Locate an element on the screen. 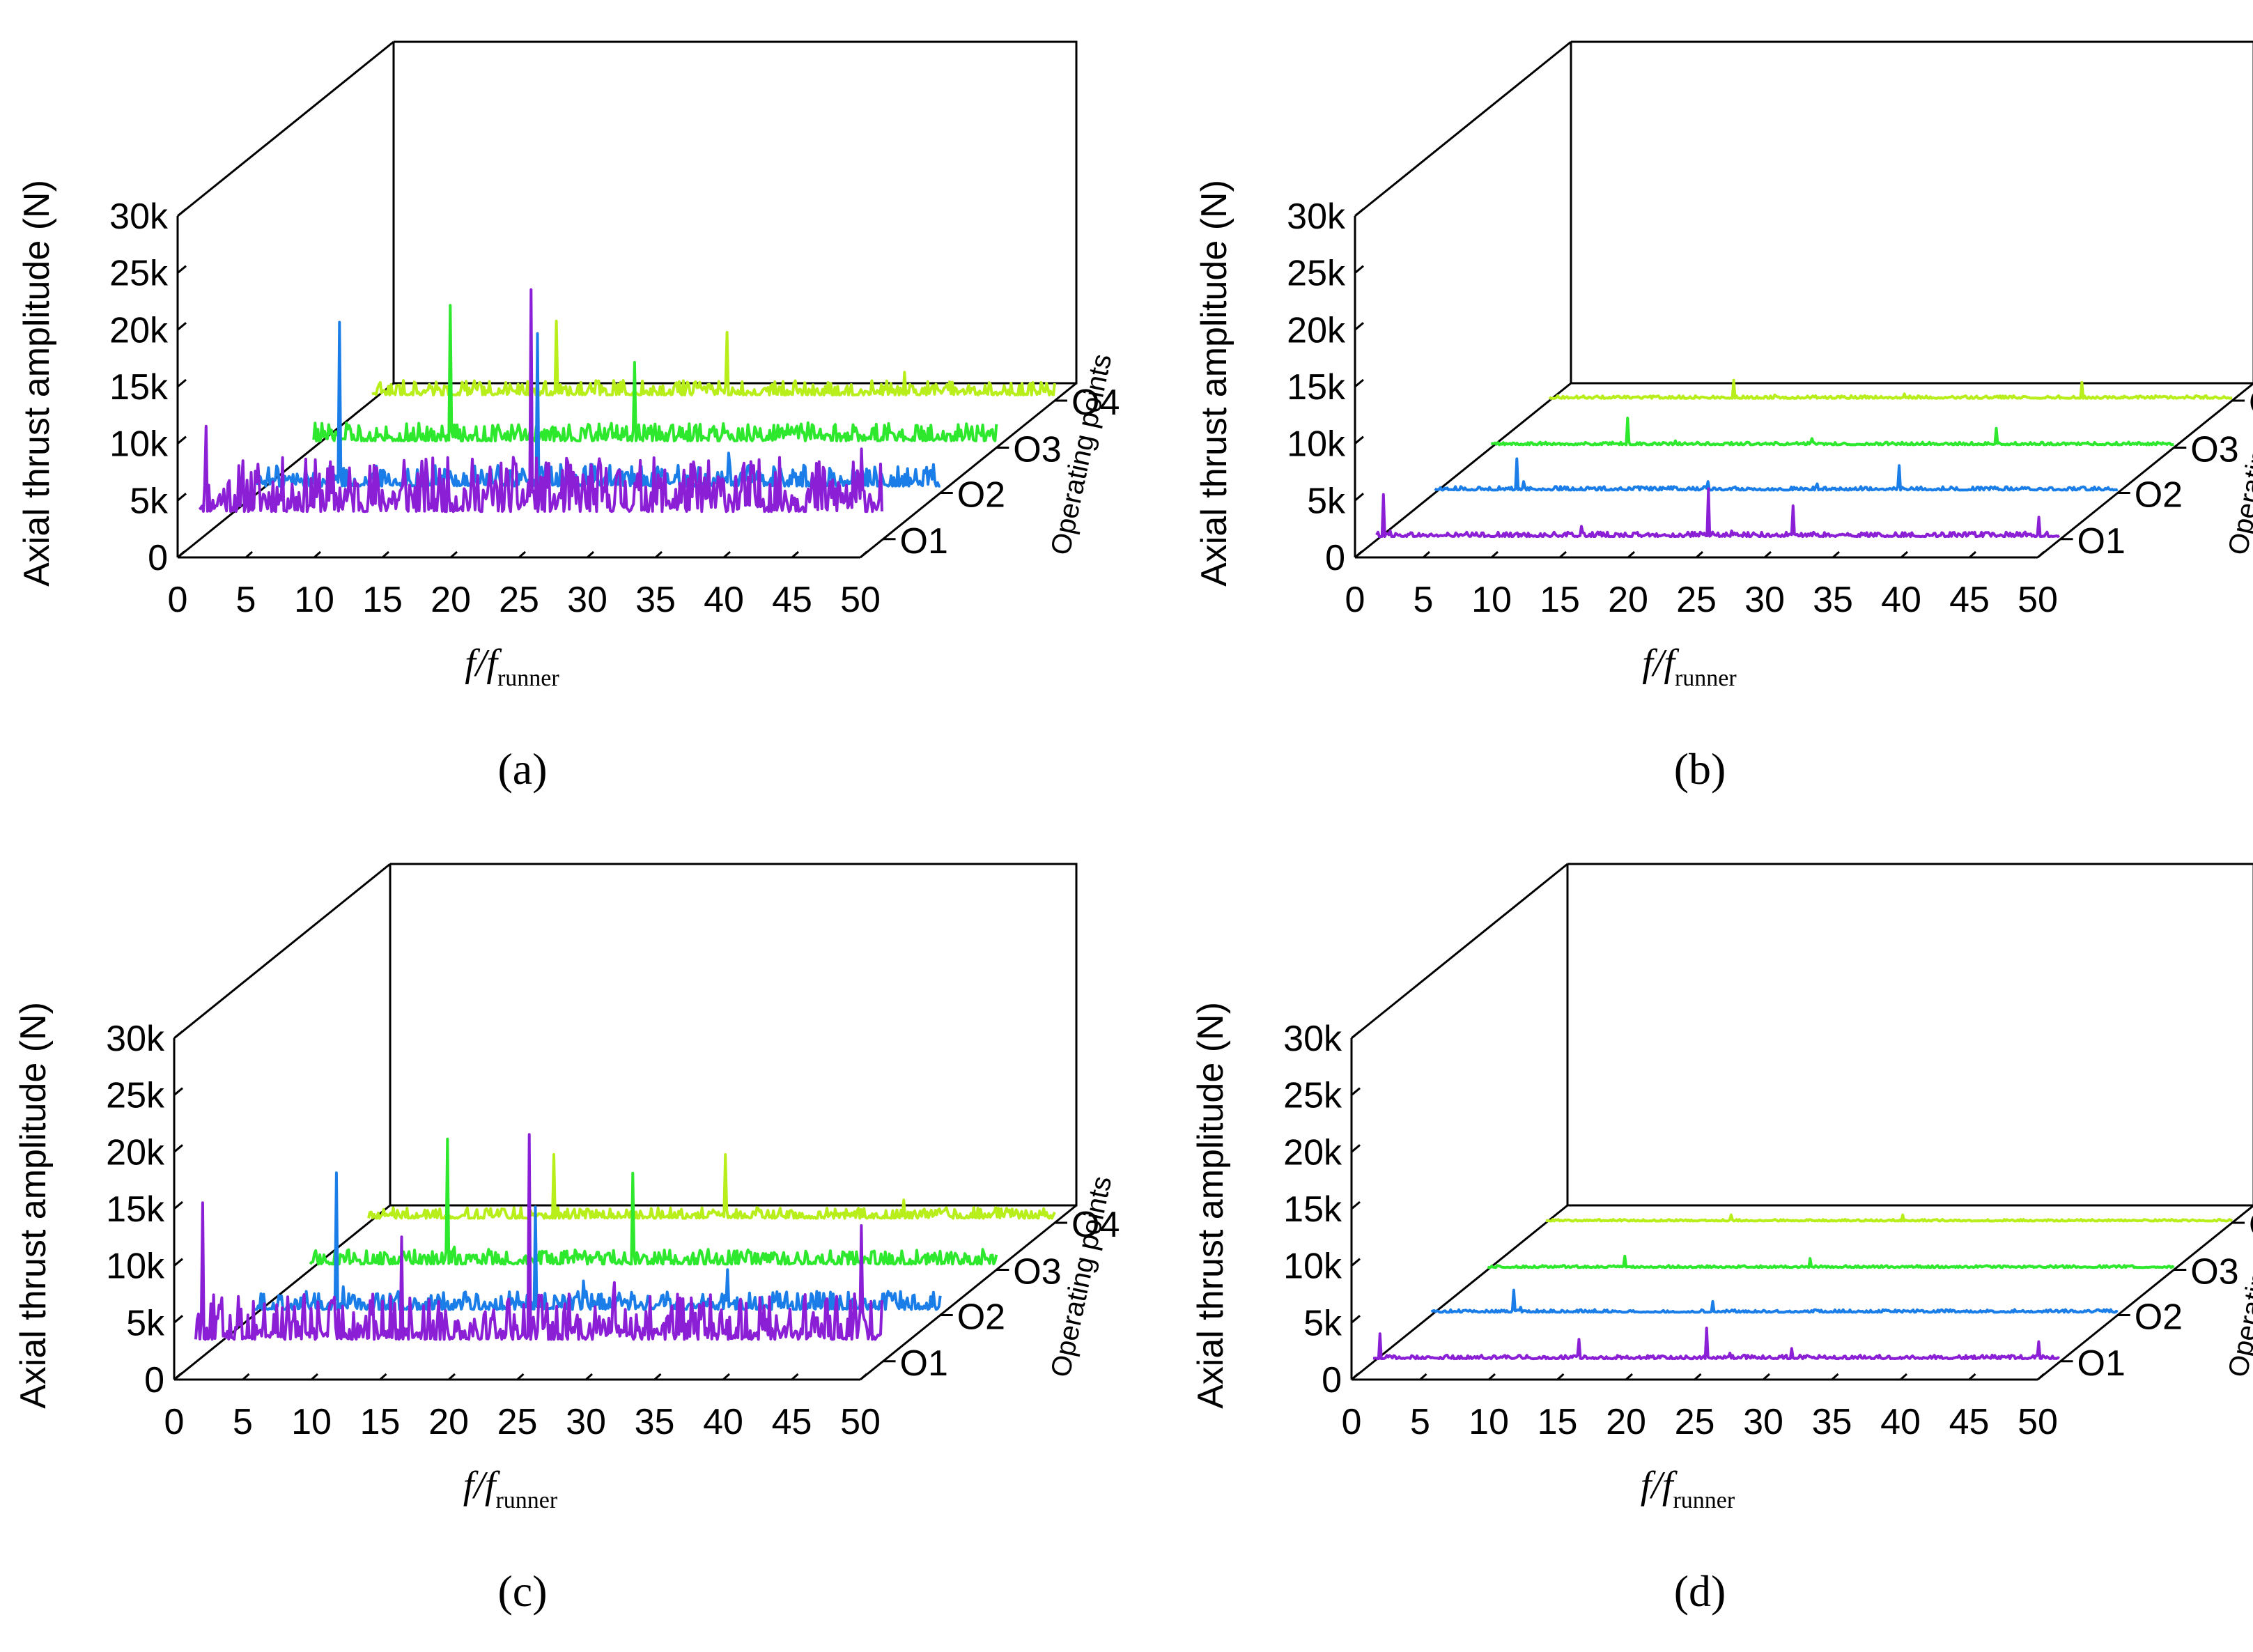 The width and height of the screenshot is (2253, 1652). y-tick-label: 25k is located at coordinates (139, 274).